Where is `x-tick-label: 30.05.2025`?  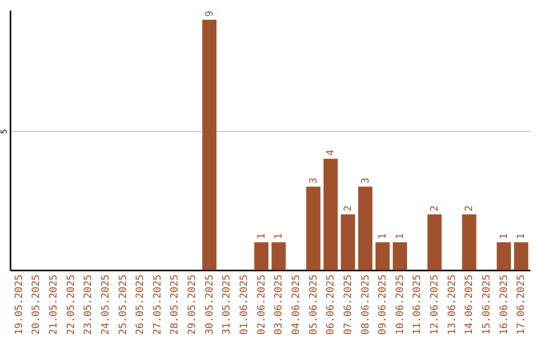 x-tick-label: 30.05.2025 is located at coordinates (210, 304).